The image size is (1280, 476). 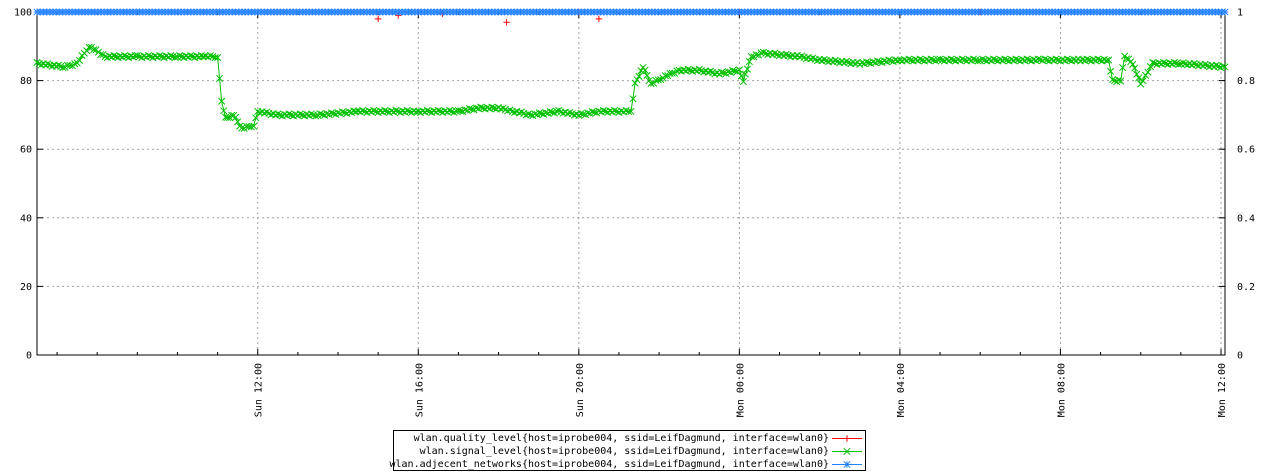 I want to click on x-tick-label: Mon 08:00, so click(x=1061, y=390).